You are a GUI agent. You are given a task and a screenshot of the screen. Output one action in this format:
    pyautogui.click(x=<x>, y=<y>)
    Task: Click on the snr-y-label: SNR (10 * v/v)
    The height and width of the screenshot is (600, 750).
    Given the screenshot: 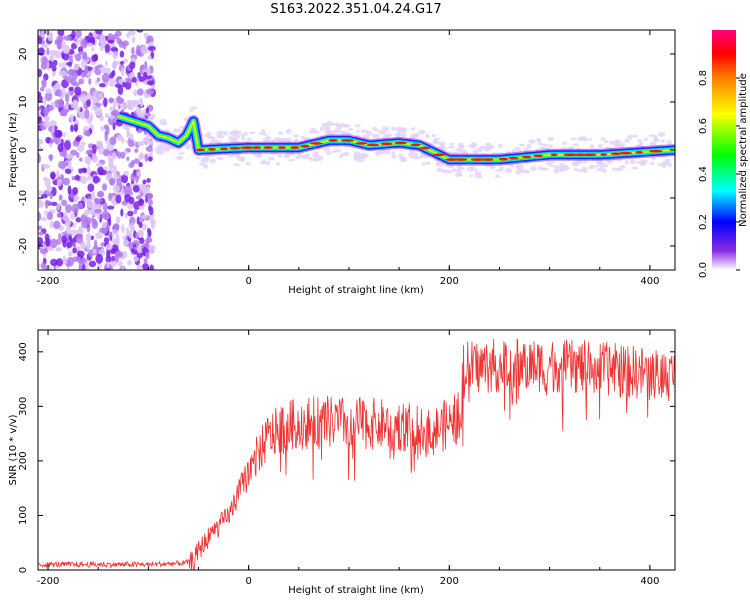 What is the action you would take?
    pyautogui.click(x=13, y=449)
    